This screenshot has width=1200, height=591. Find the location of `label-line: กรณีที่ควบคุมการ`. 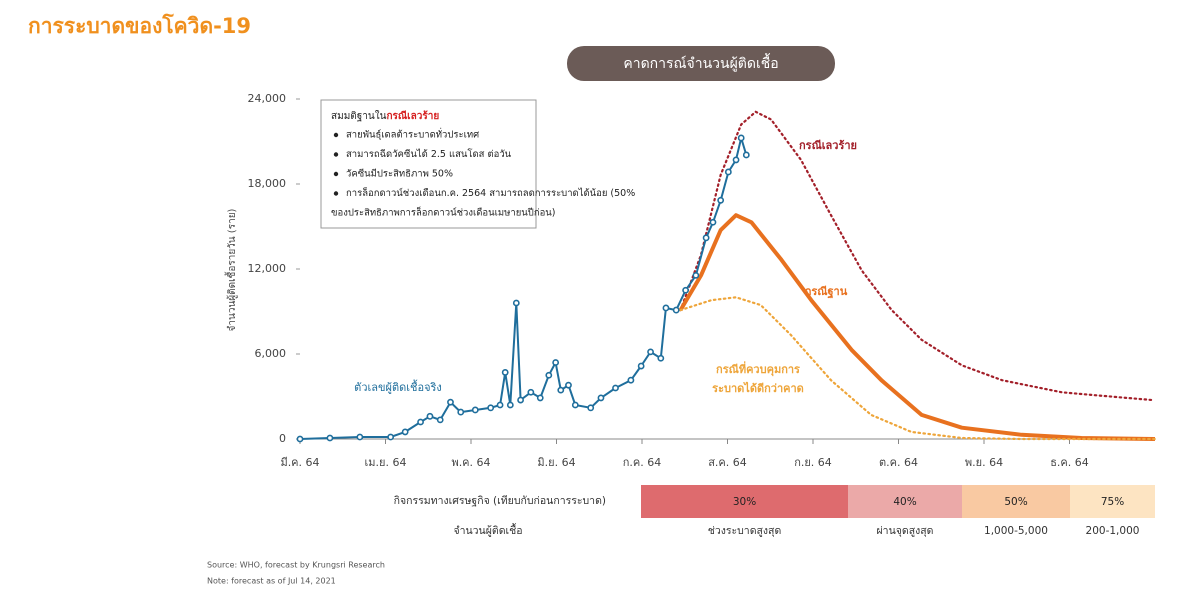

label-line: กรณีที่ควบคุมการ is located at coordinates (758, 369).